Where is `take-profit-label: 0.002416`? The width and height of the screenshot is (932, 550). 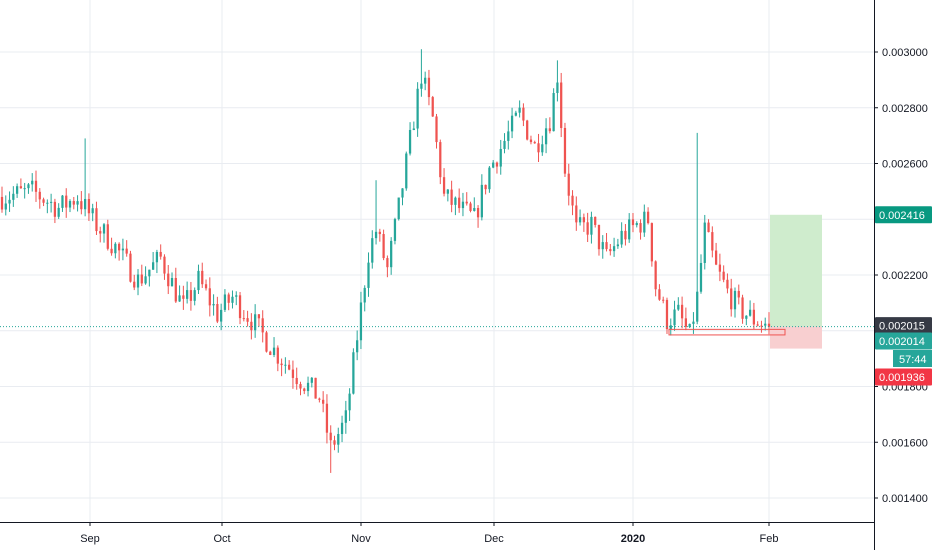
take-profit-label: 0.002416 is located at coordinates (902, 216).